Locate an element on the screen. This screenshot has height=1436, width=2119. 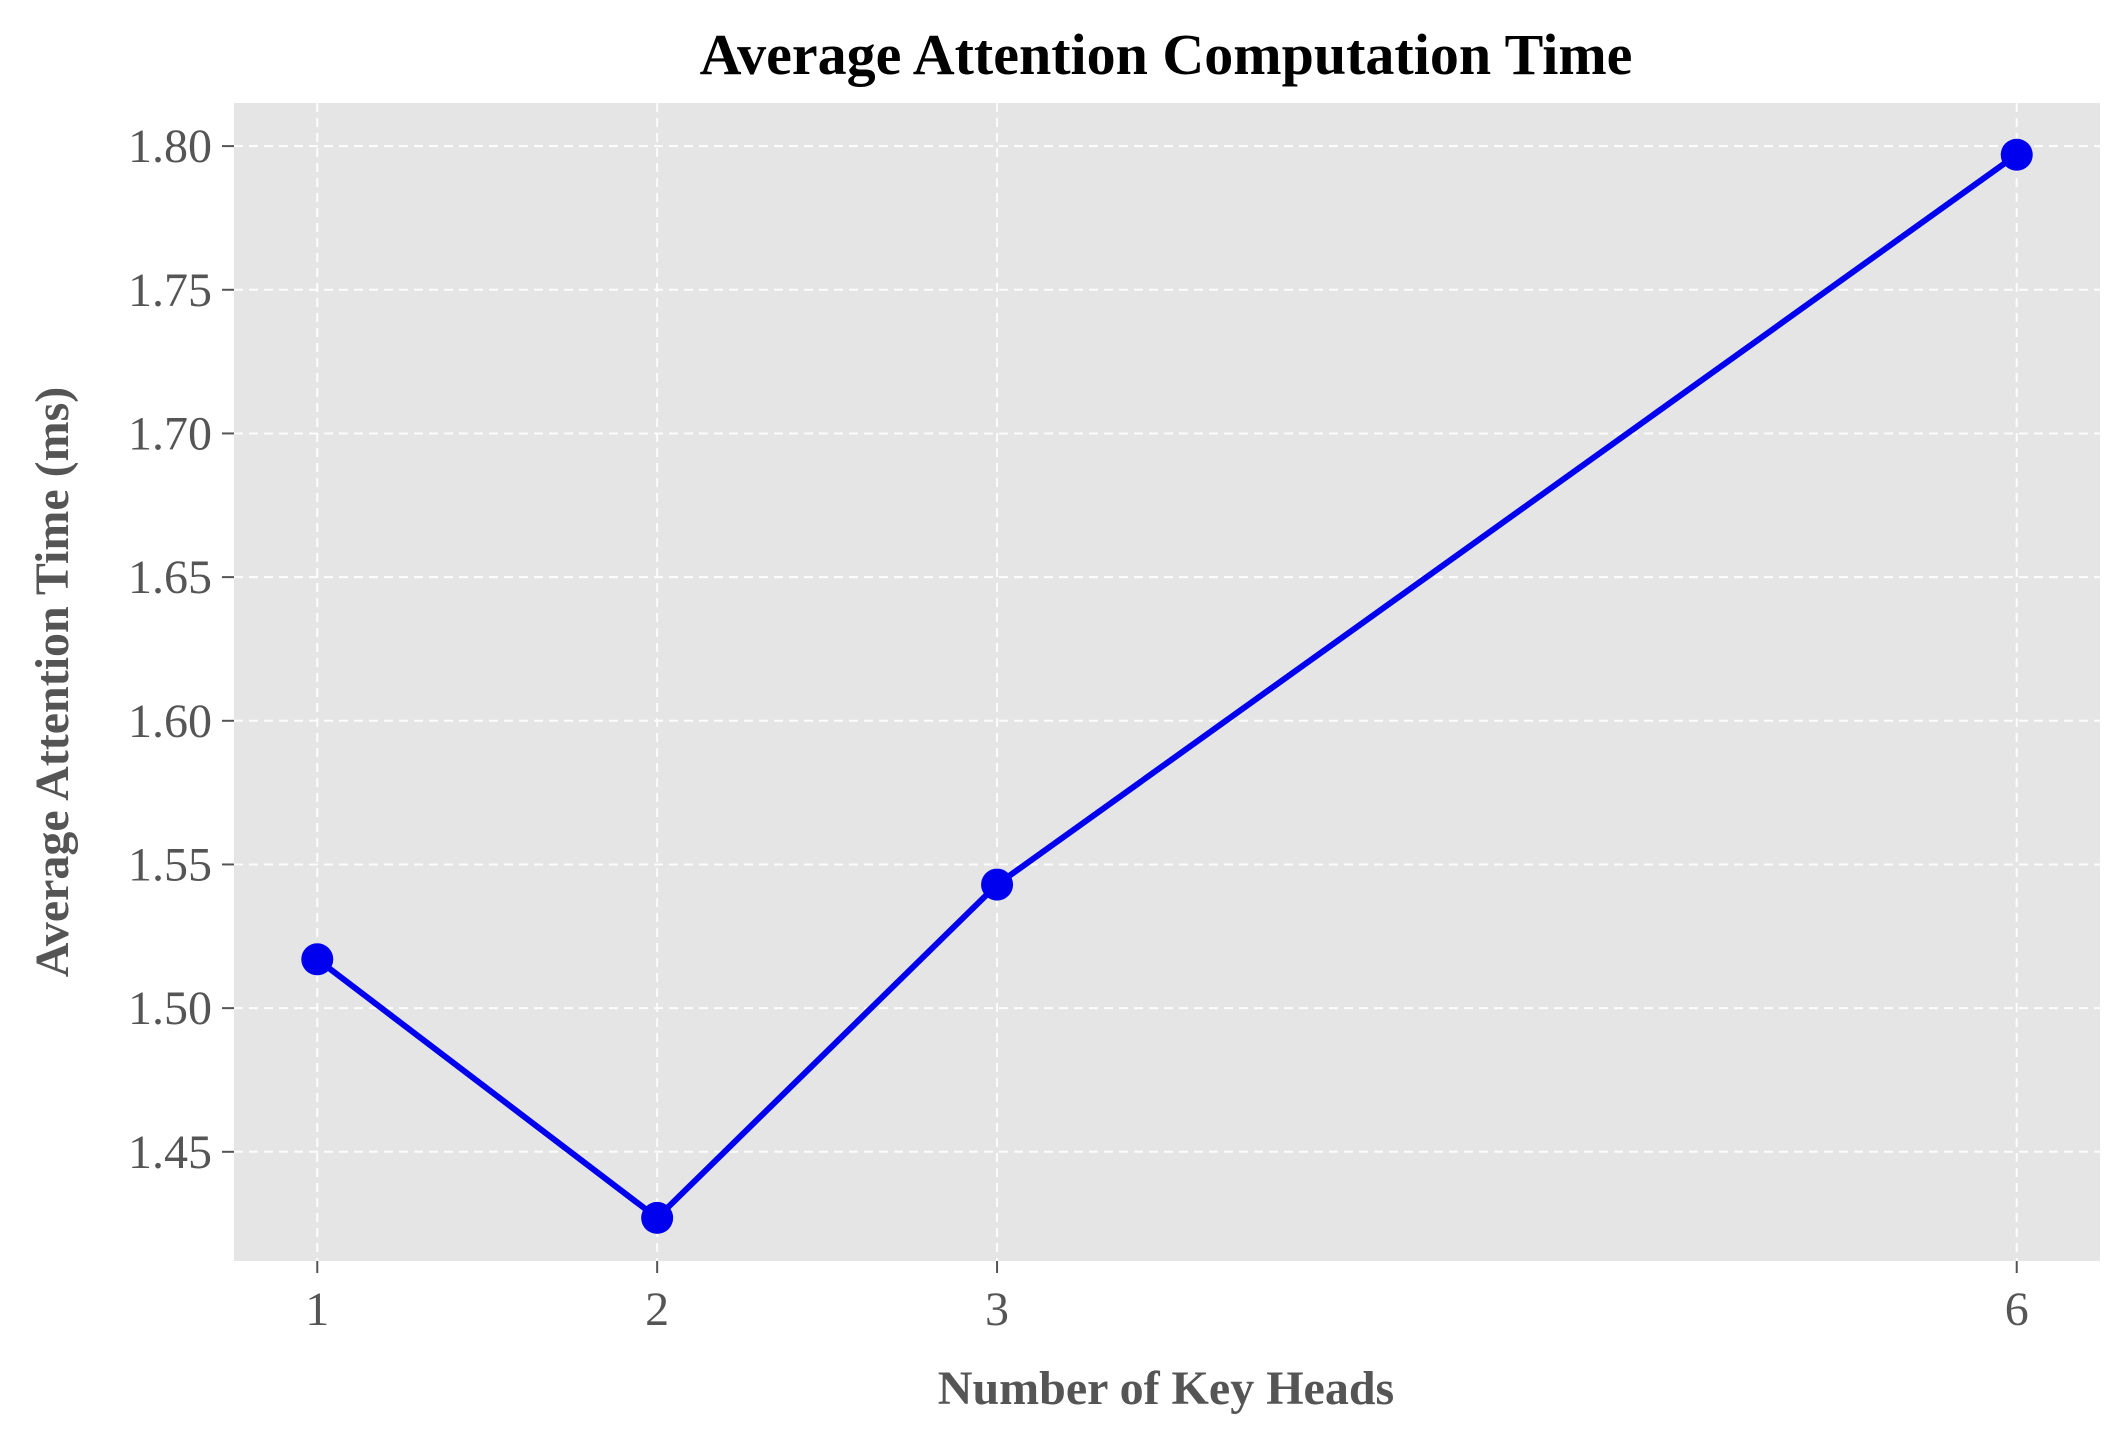
y-tick-label: 1.75 is located at coordinates (170, 290).